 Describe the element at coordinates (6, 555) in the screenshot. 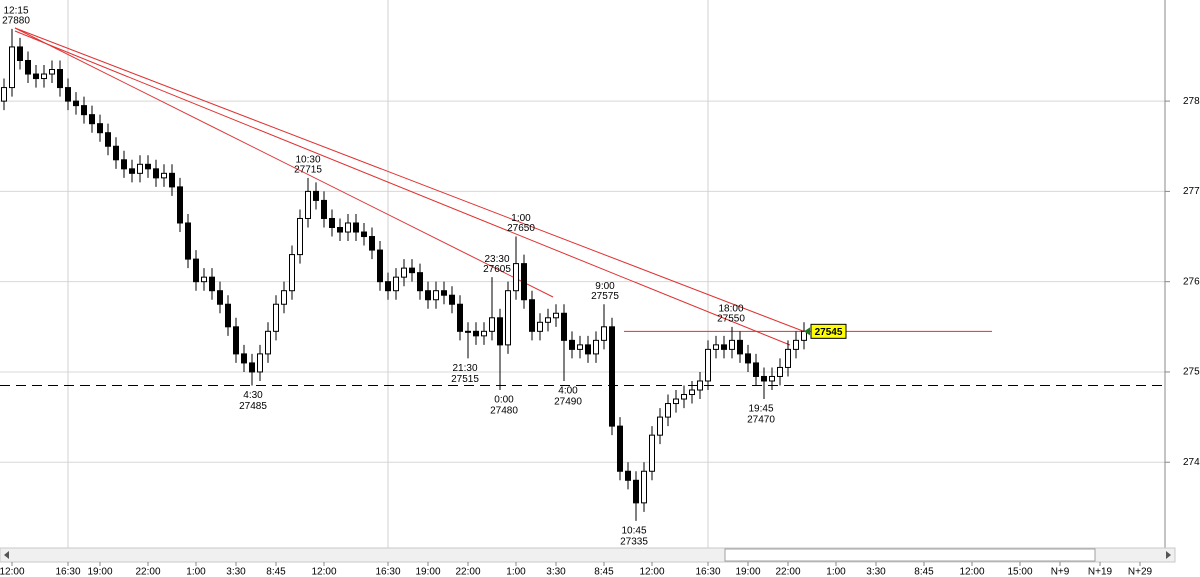

I see `scroll-left` at that location.